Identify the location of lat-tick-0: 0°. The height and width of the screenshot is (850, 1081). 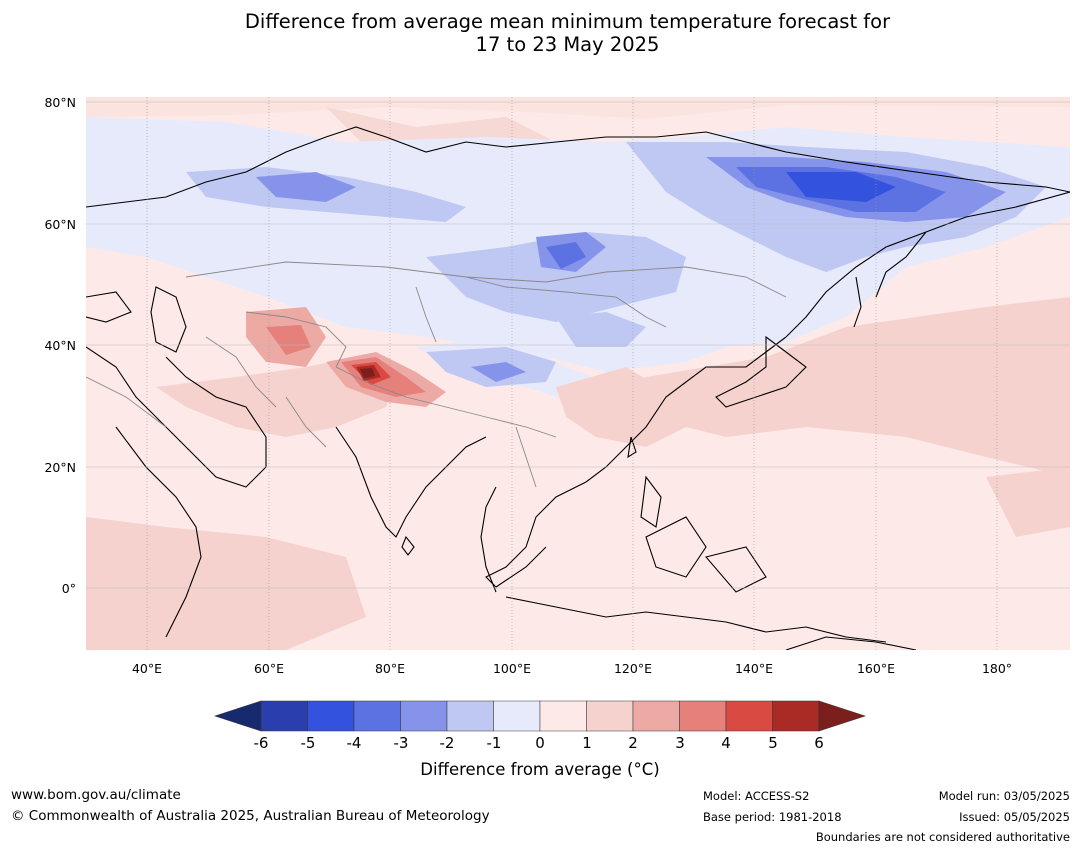
(68, 588).